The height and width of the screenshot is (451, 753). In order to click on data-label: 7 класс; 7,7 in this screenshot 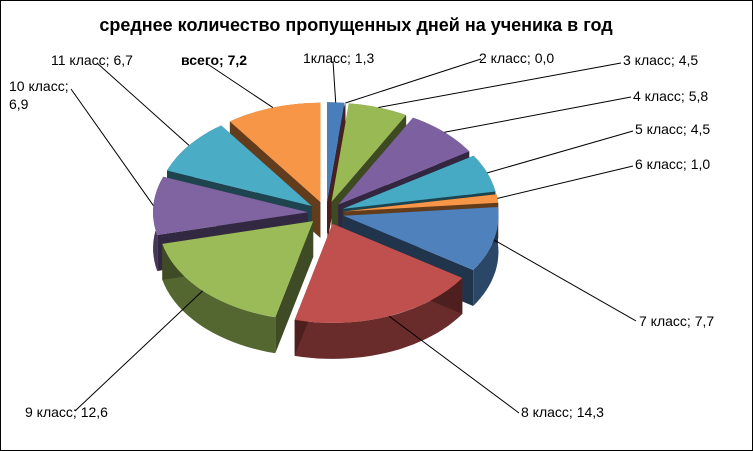, I will do `click(676, 321)`.